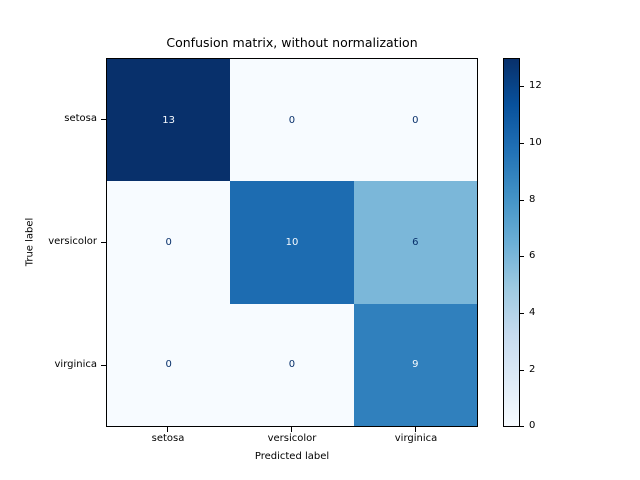 The image size is (640, 480). Describe the element at coordinates (511, 242) in the screenshot. I see `colorbar-gradient` at that location.